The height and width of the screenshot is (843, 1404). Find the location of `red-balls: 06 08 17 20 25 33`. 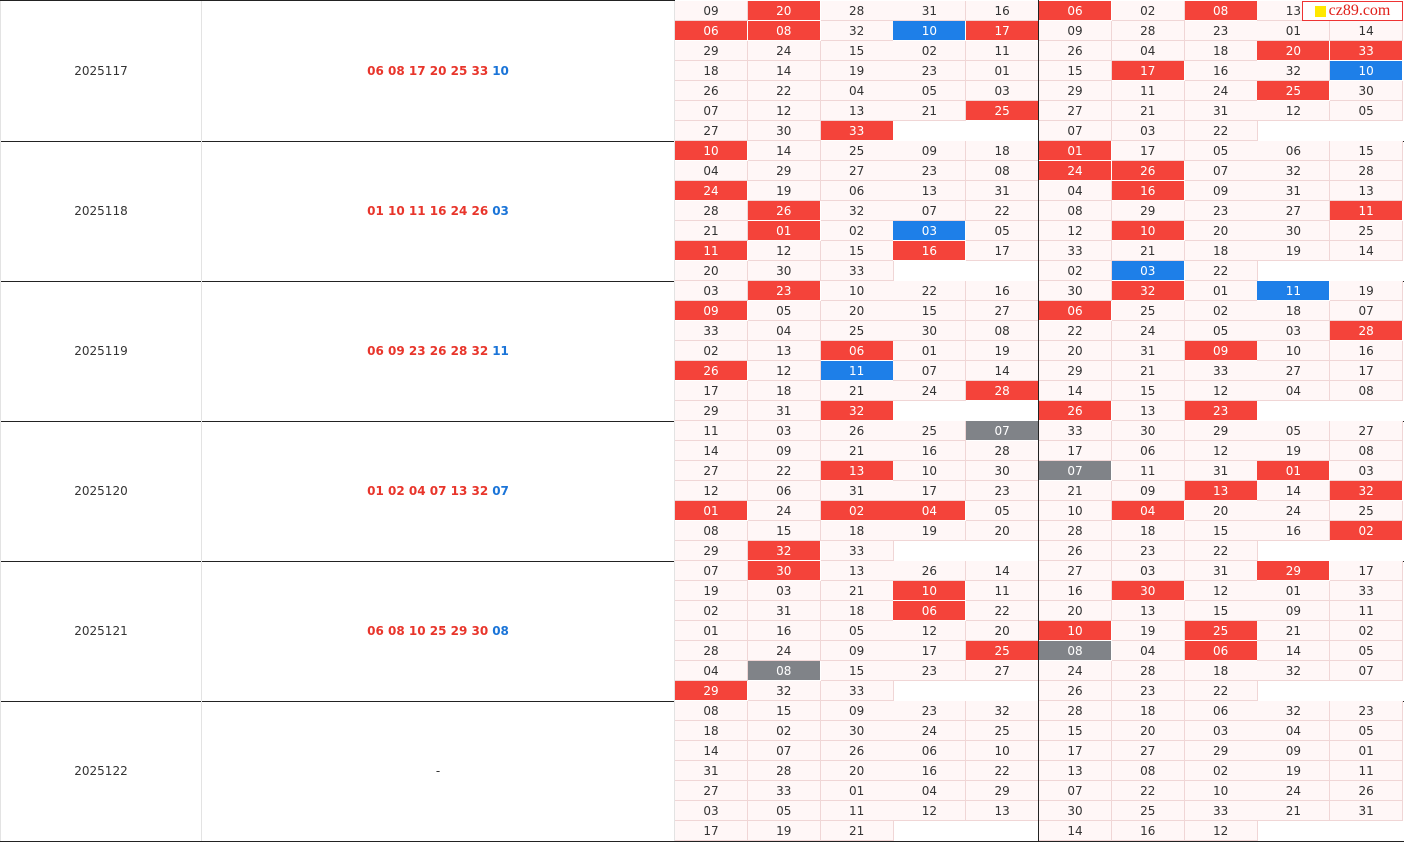

red-balls: 06 08 17 20 25 33 is located at coordinates (428, 71).